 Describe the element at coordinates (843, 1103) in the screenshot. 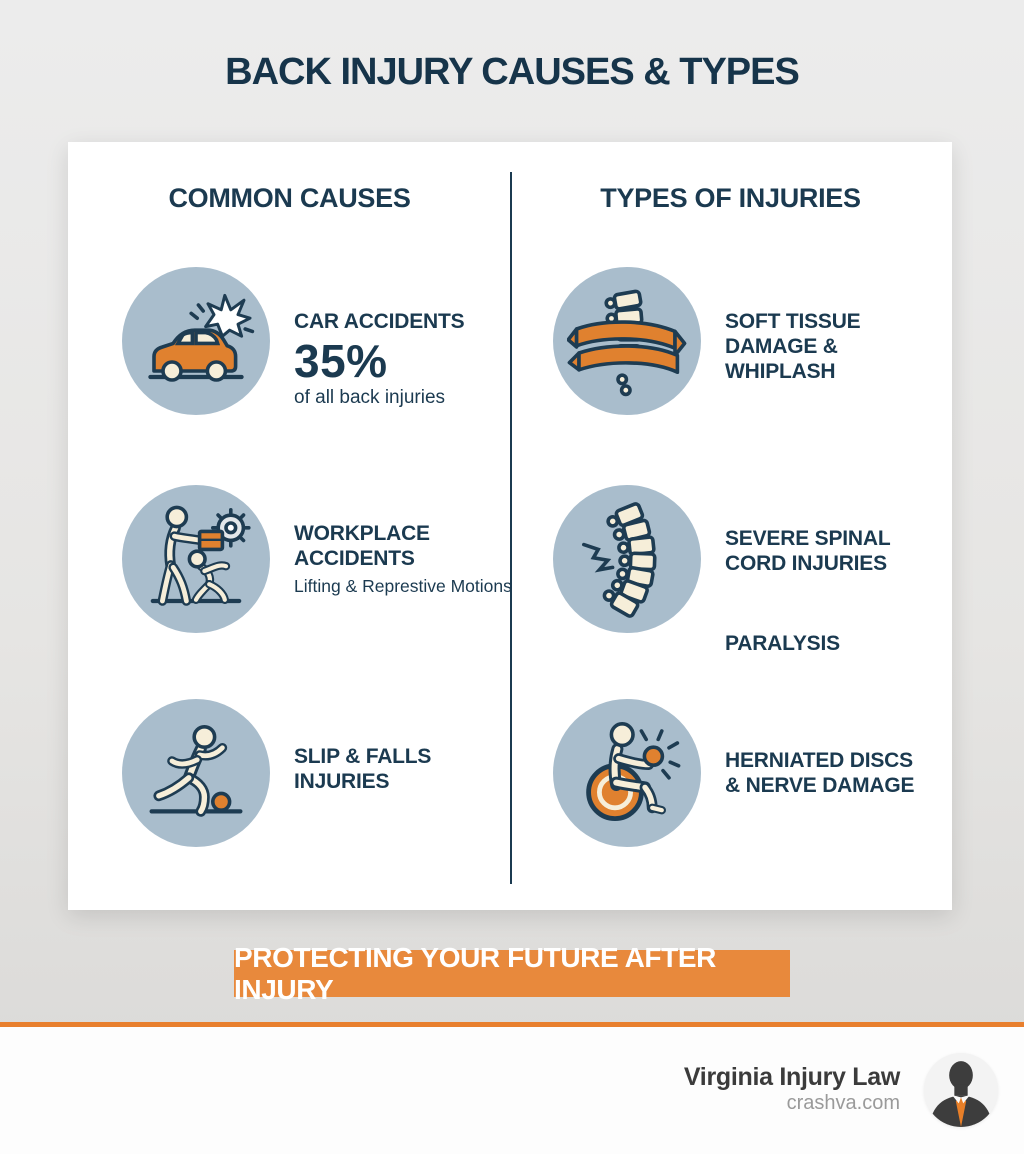

I see `website-url: crashva.com` at that location.